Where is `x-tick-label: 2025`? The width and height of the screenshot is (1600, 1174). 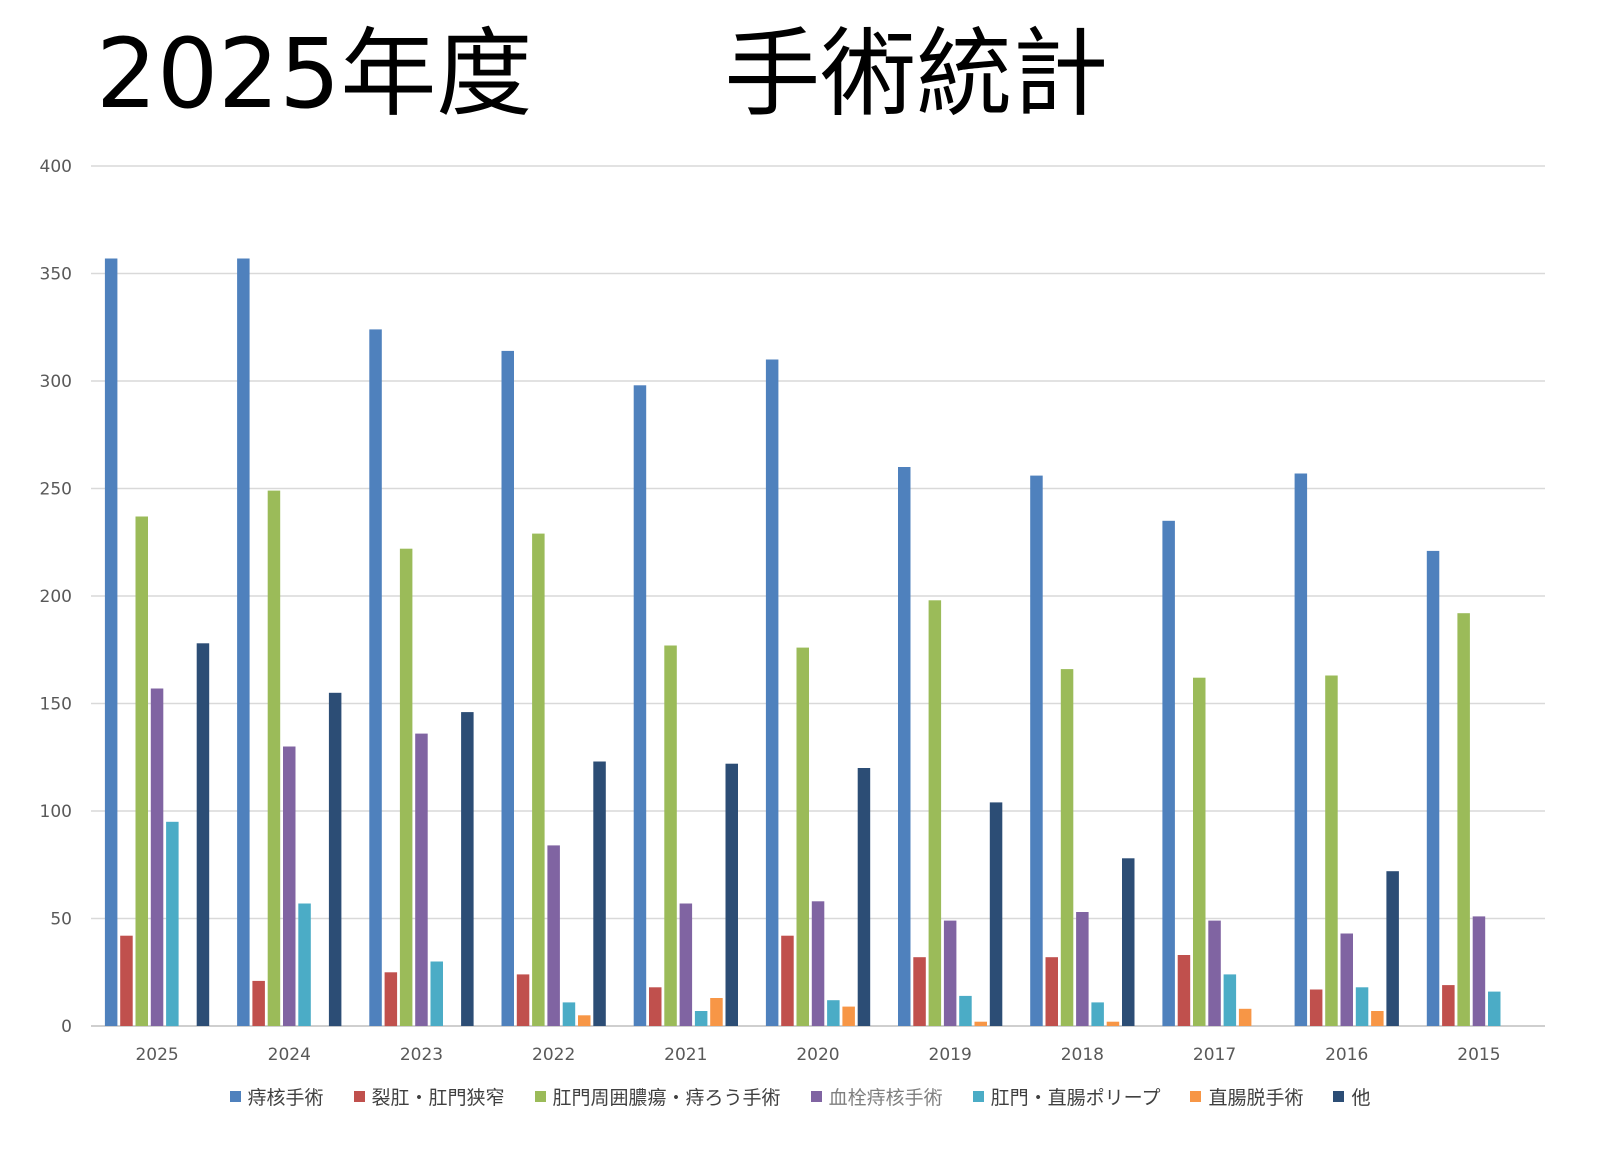 x-tick-label: 2025 is located at coordinates (156, 1055).